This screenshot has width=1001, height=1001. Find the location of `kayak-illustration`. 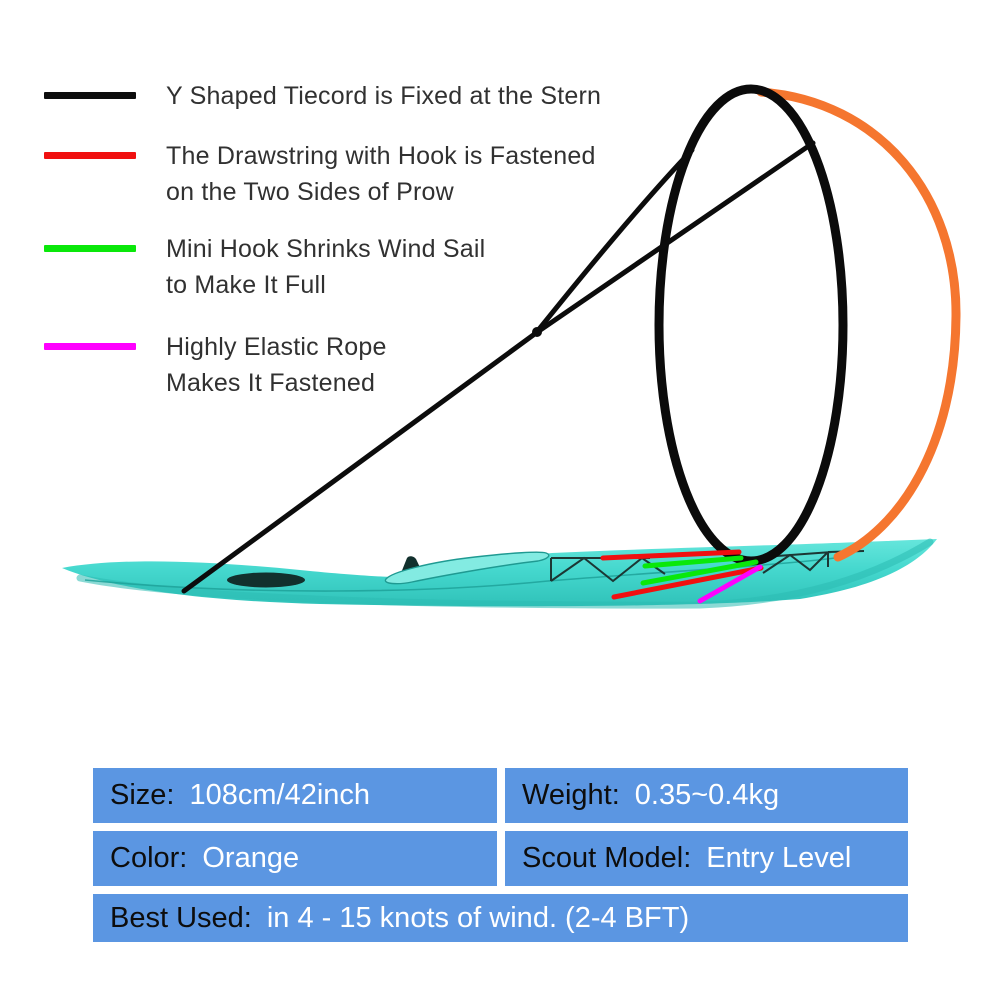

kayak-illustration is located at coordinates (499, 573).